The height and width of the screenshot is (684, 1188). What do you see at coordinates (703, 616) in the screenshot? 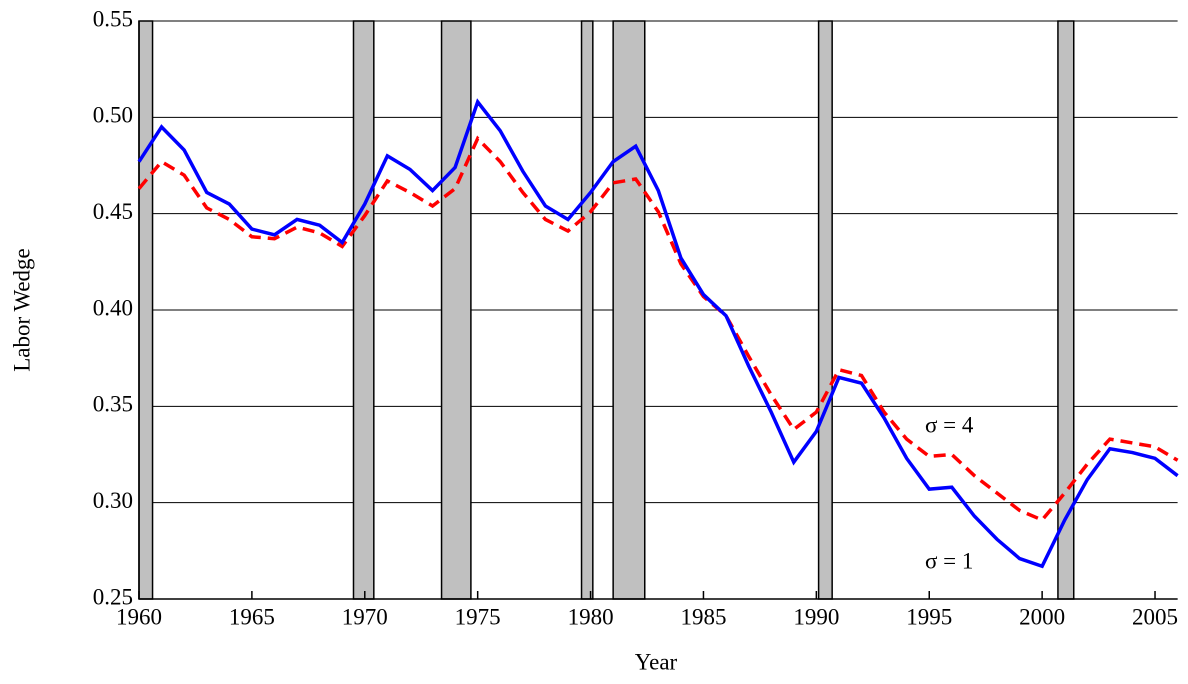
I see `x-tick-label: 1985` at bounding box center [703, 616].